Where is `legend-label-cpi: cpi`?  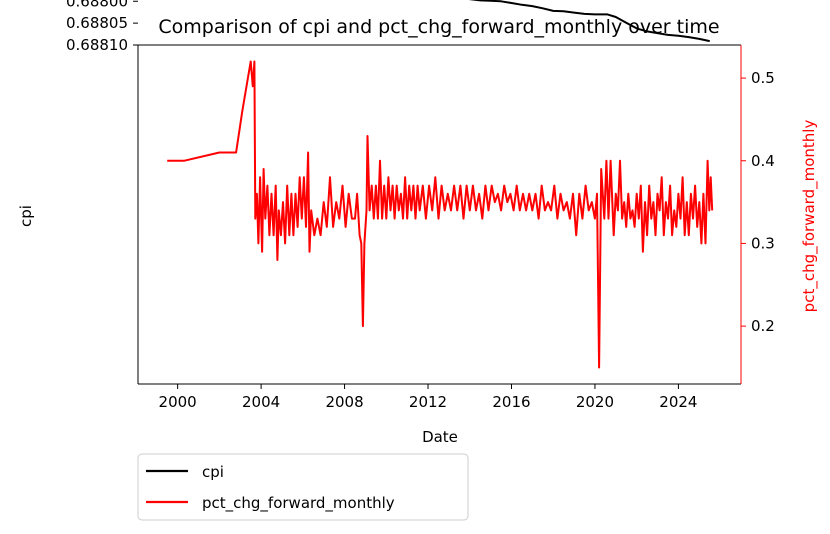 legend-label-cpi: cpi is located at coordinates (213, 472).